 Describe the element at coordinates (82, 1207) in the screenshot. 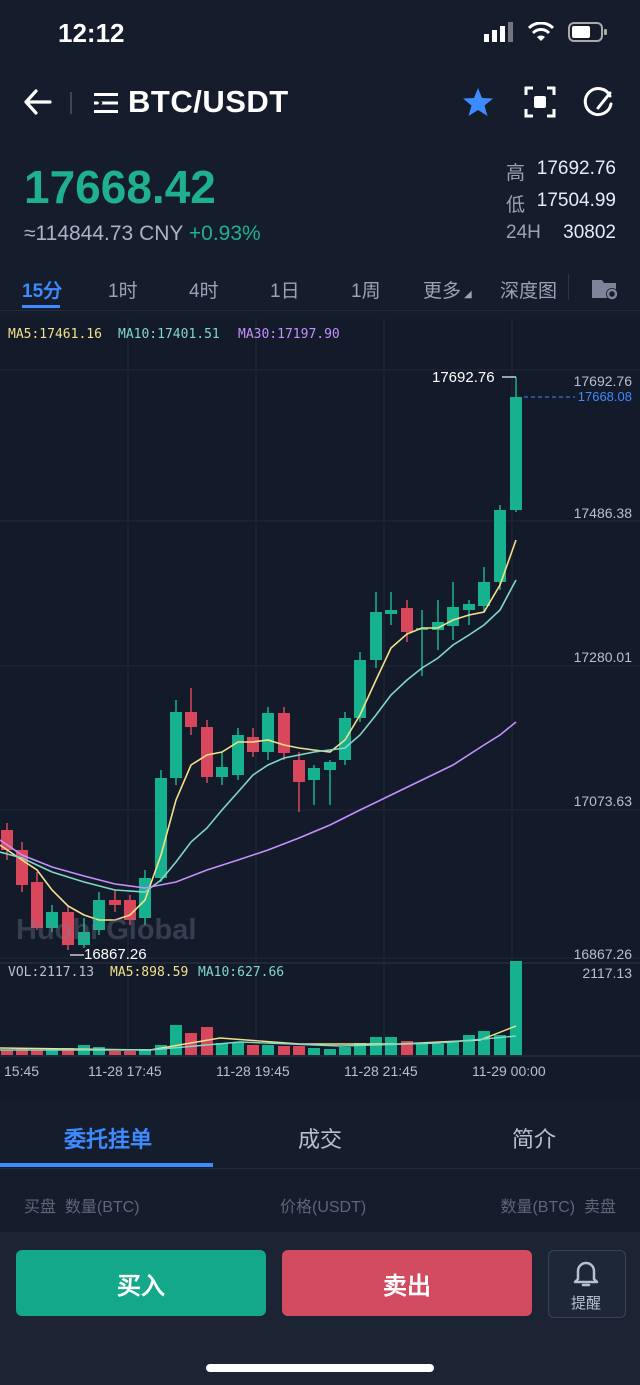

I see `orderbook-bid-header: 买盘 数量(BTC)` at that location.